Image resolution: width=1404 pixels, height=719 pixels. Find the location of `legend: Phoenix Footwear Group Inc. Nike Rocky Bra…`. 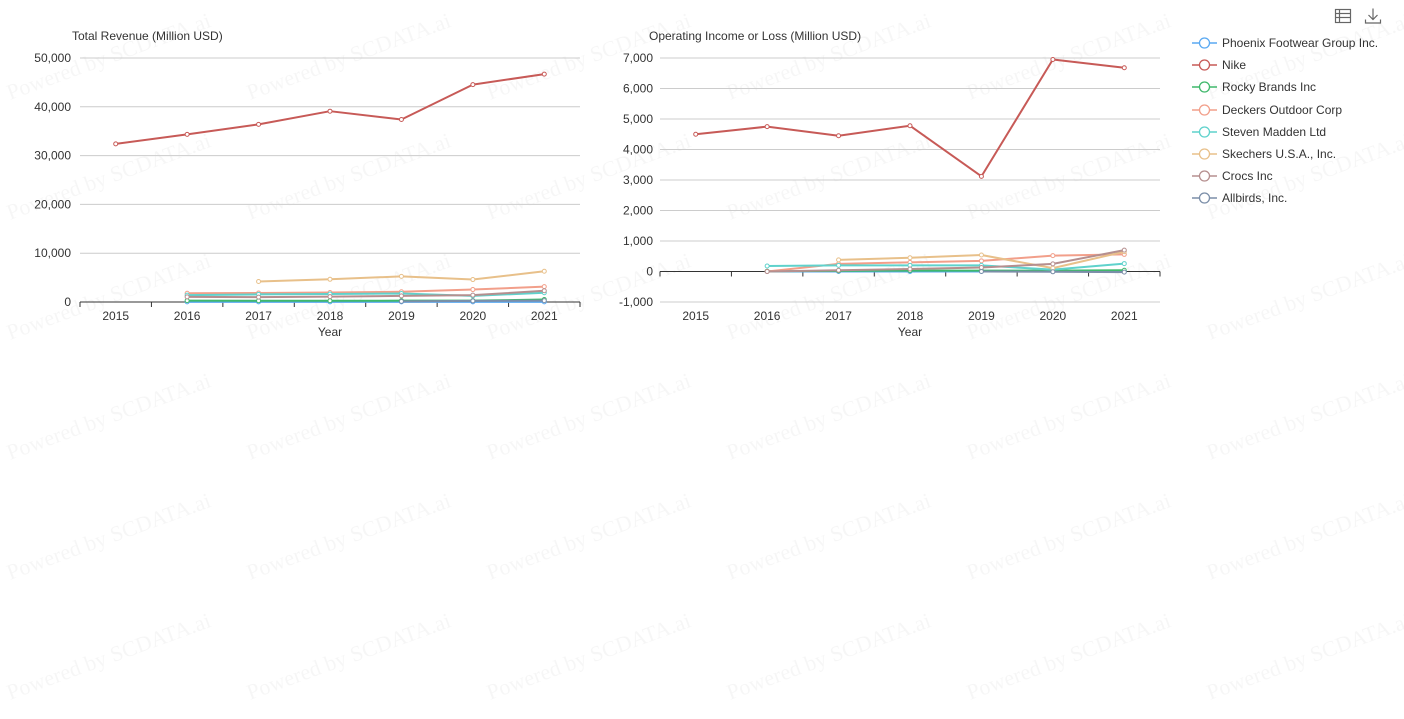

legend: Phoenix Footwear Group Inc. Nike Rocky Bra… is located at coordinates (1285, 121).